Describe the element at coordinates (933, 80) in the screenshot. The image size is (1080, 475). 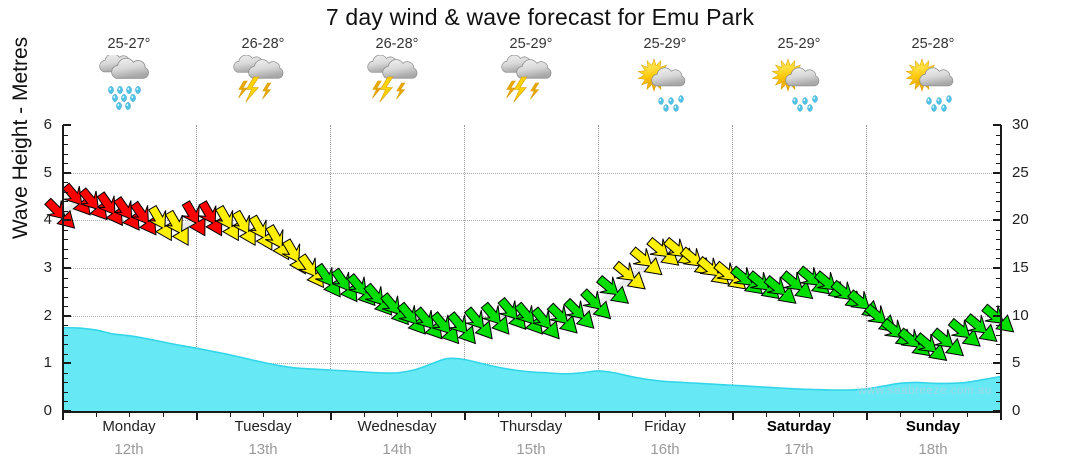
I see `day-header-sunday: 25-28°` at that location.